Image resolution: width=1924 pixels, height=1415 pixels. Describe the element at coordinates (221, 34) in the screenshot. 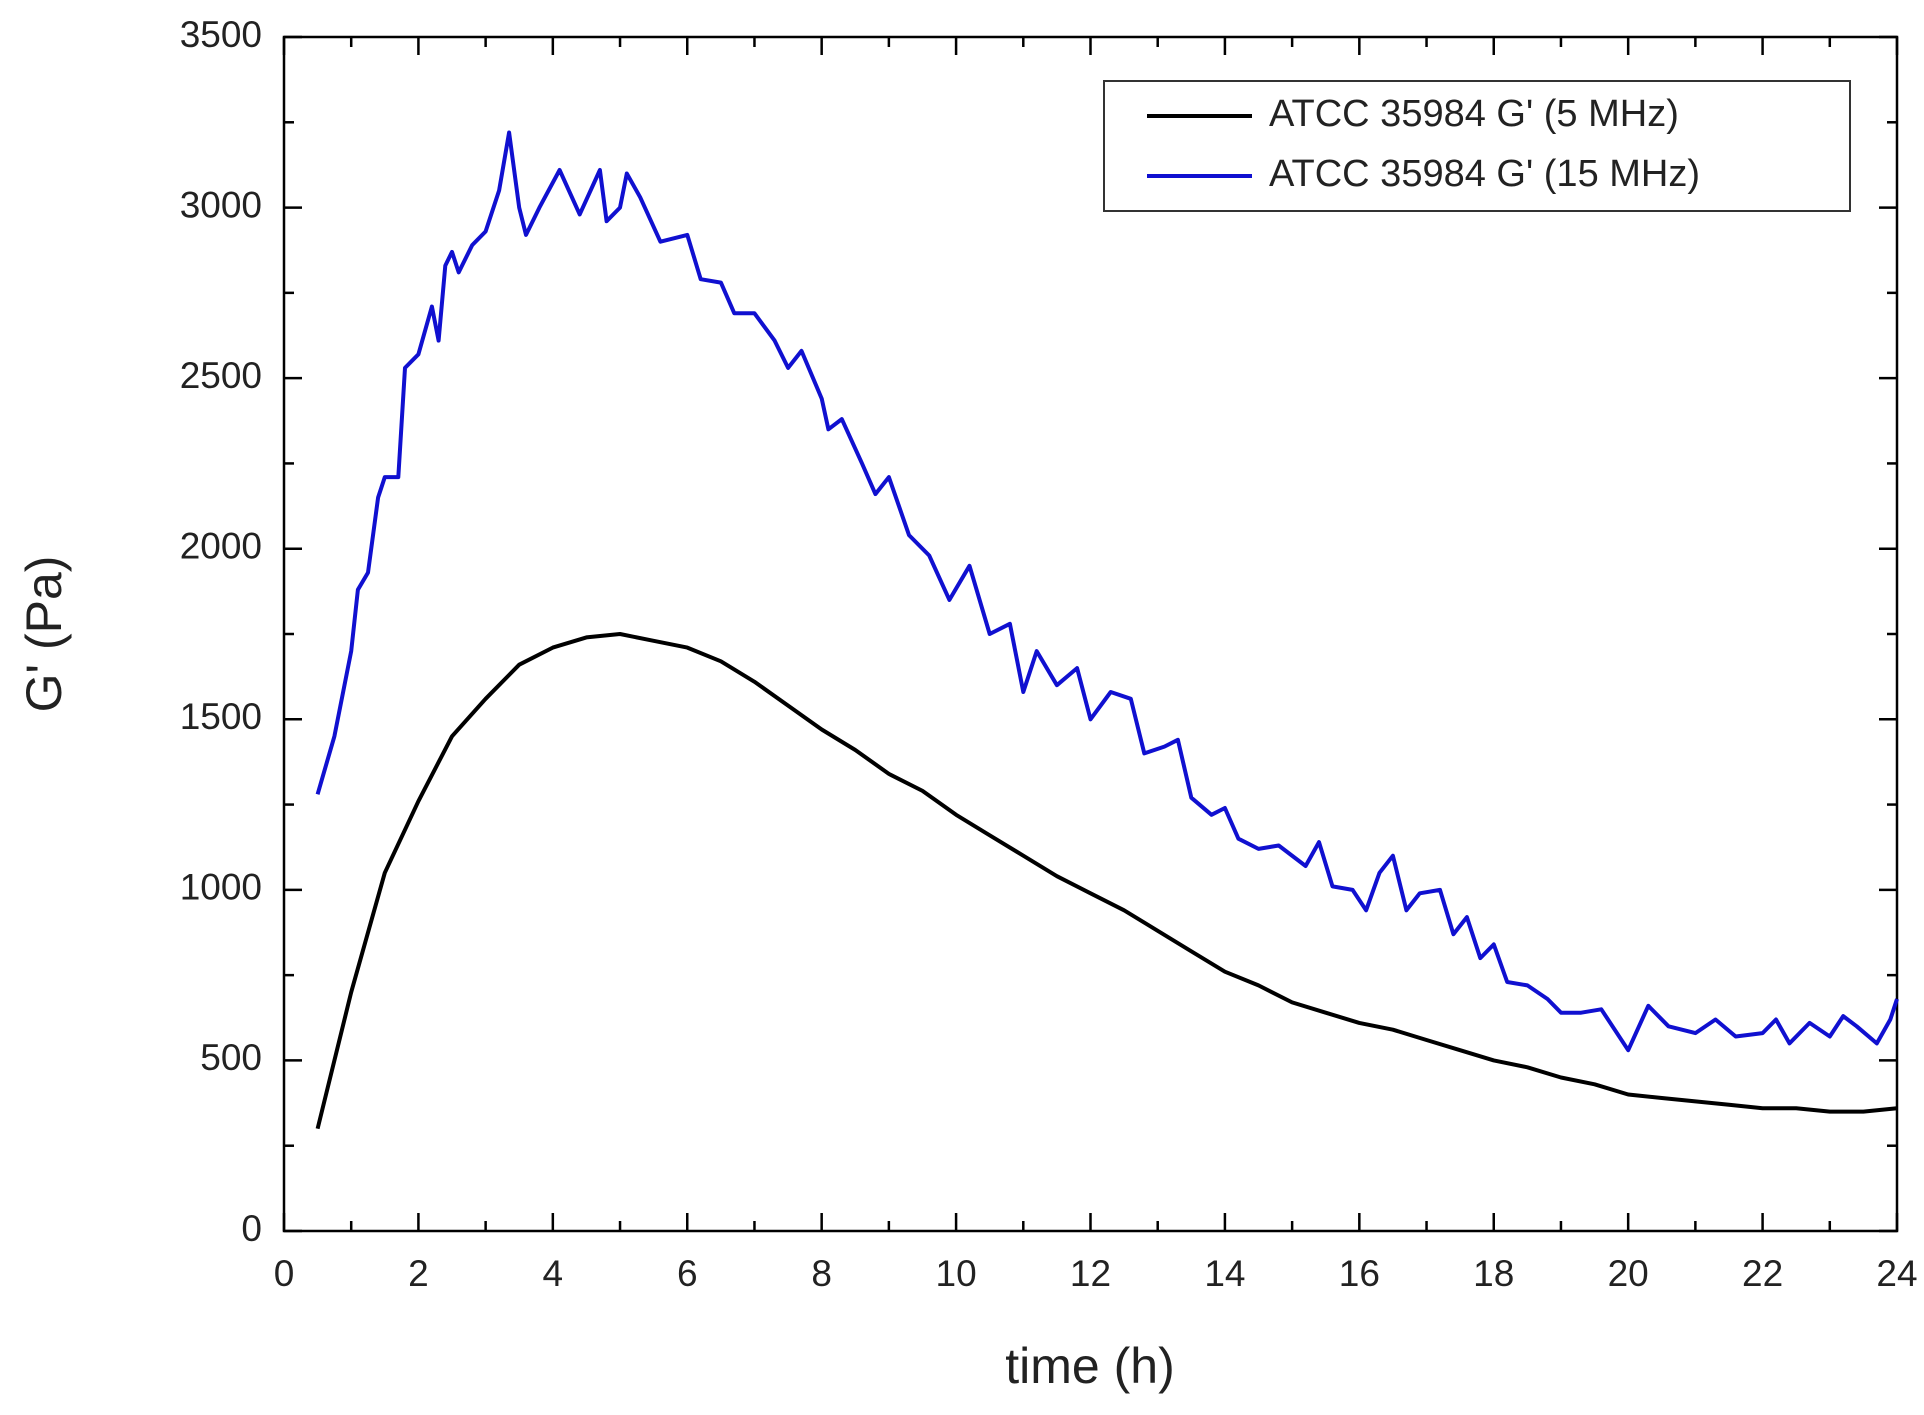

I see `y-tick-label: 3500` at that location.